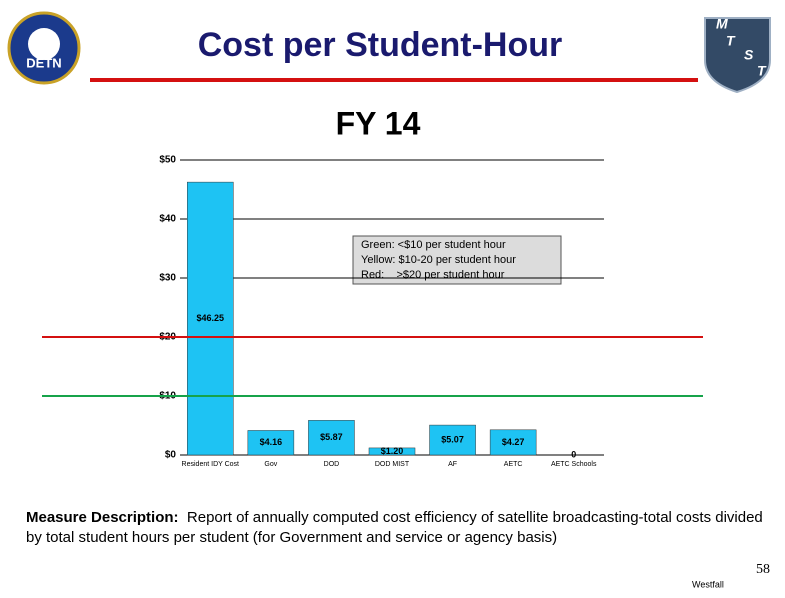 The height and width of the screenshot is (598, 785). I want to click on legend-line: Yellow: $10-20 per student hour, so click(438, 260).